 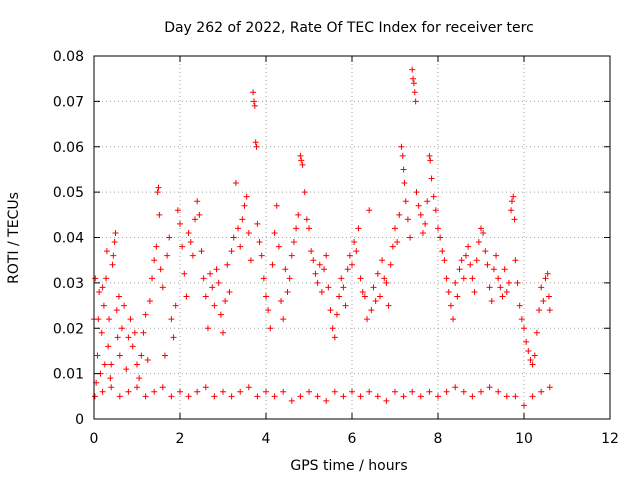 I want to click on x-tick-label: 0, so click(x=94, y=439).